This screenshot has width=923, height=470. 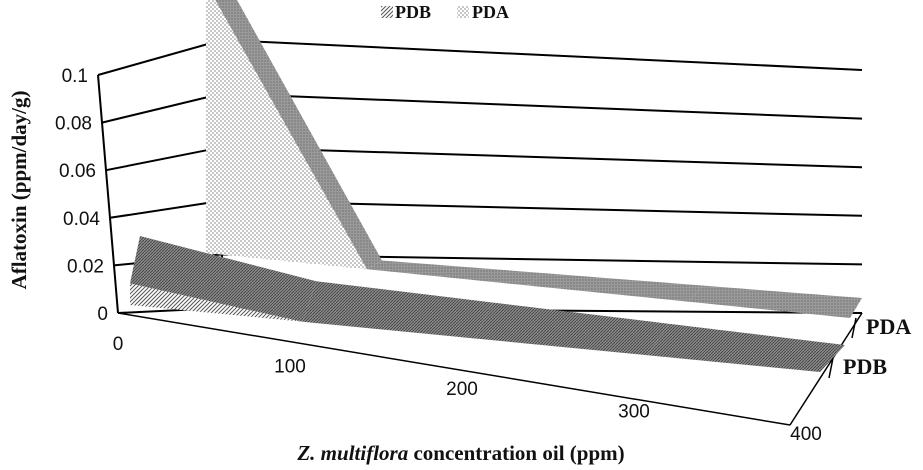 What do you see at coordinates (634, 412) in the screenshot?
I see `x-tick-label: 300` at bounding box center [634, 412].